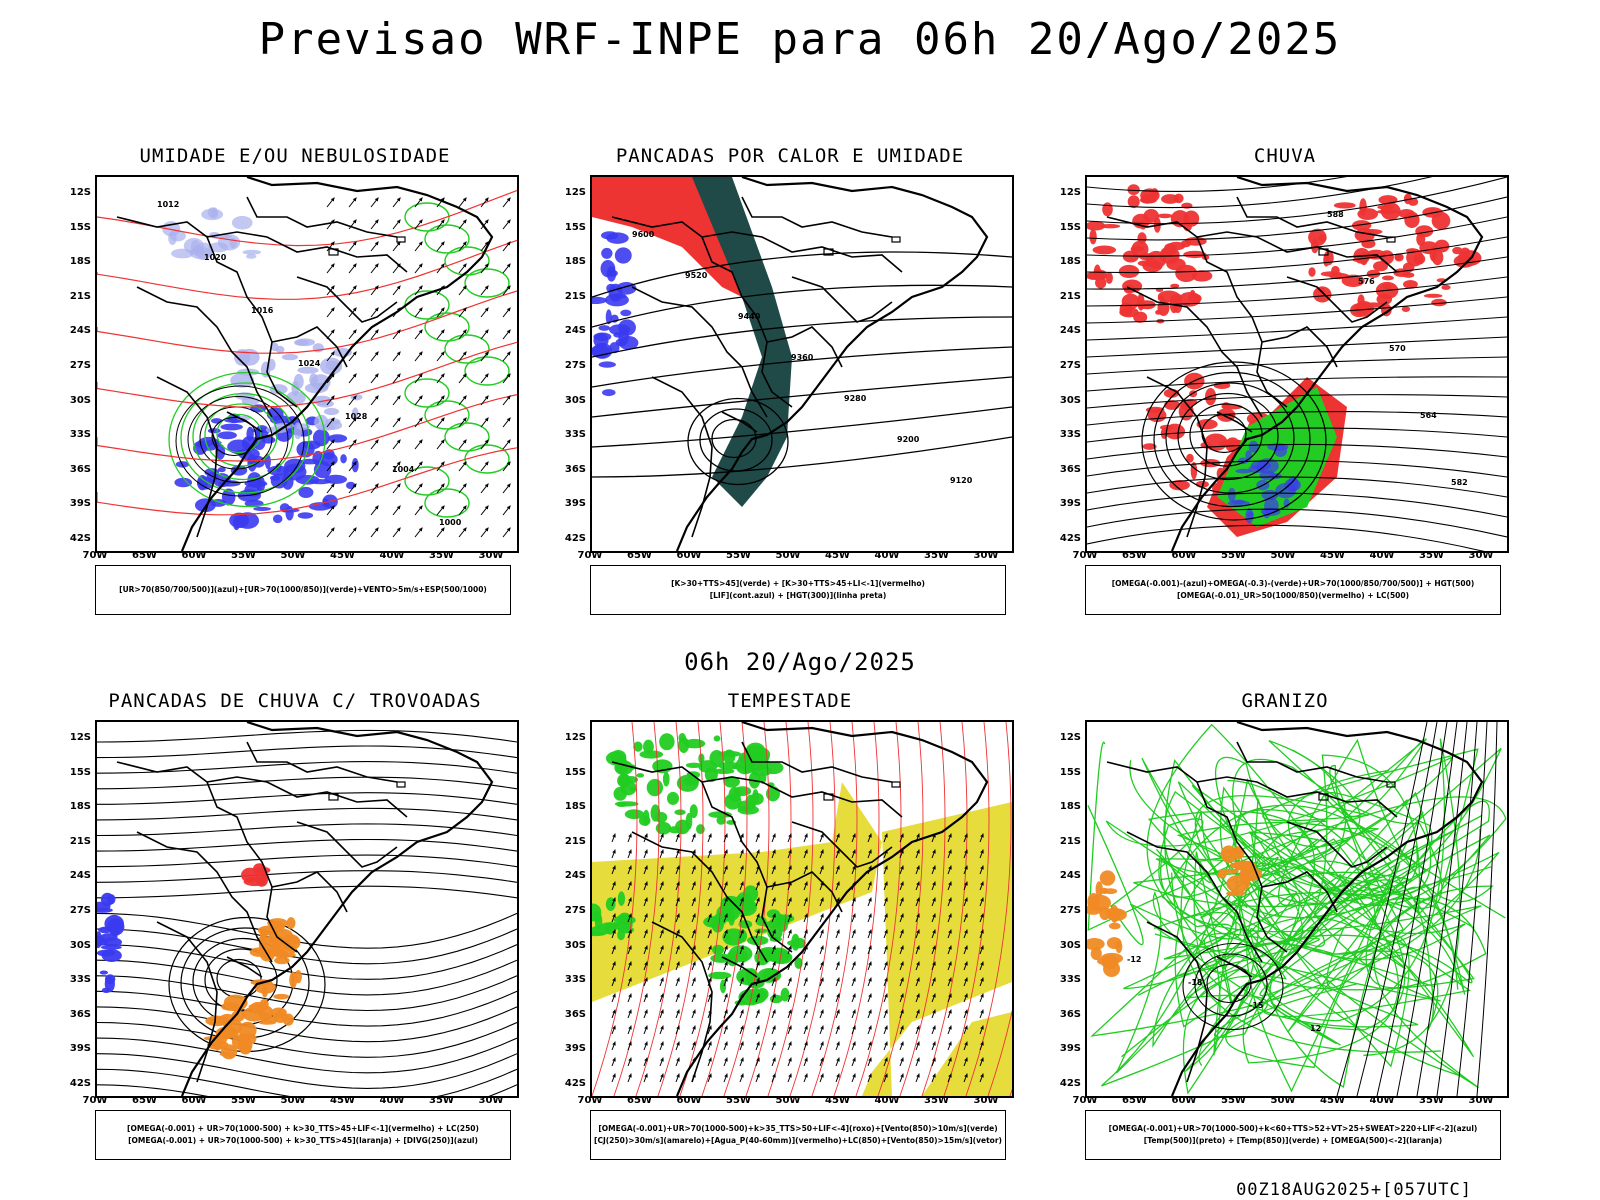  Describe the element at coordinates (1335, 214) in the screenshot. I see `svg-text: 588` at that location.